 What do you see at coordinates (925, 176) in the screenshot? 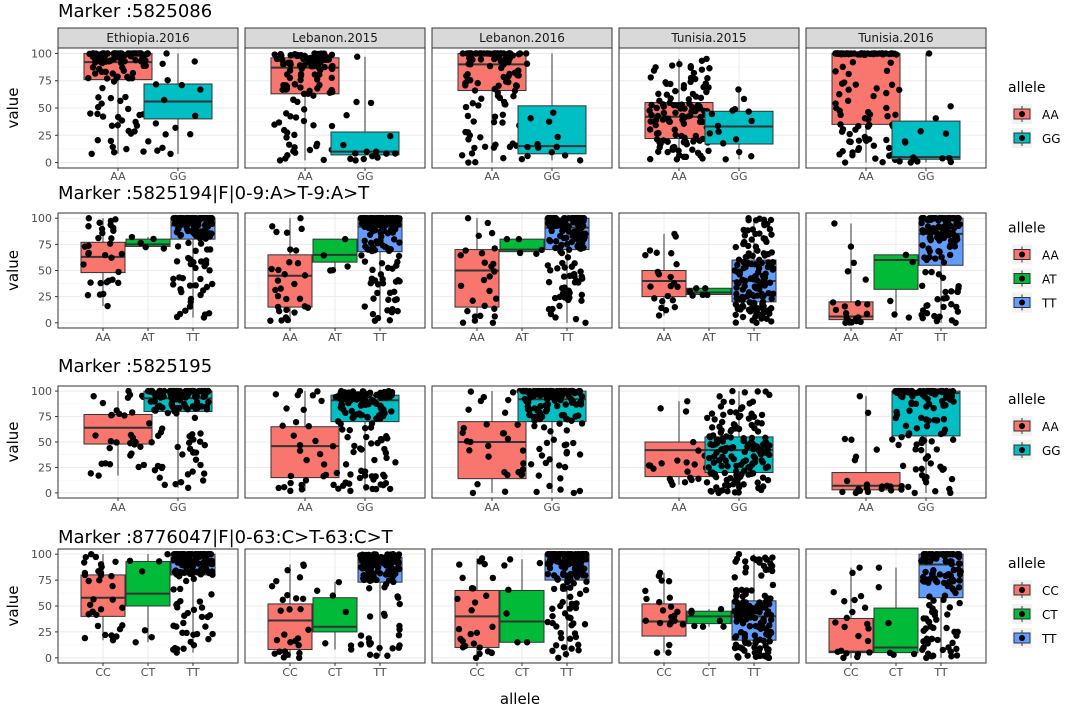
I see `x-tick-label: GG` at bounding box center [925, 176].